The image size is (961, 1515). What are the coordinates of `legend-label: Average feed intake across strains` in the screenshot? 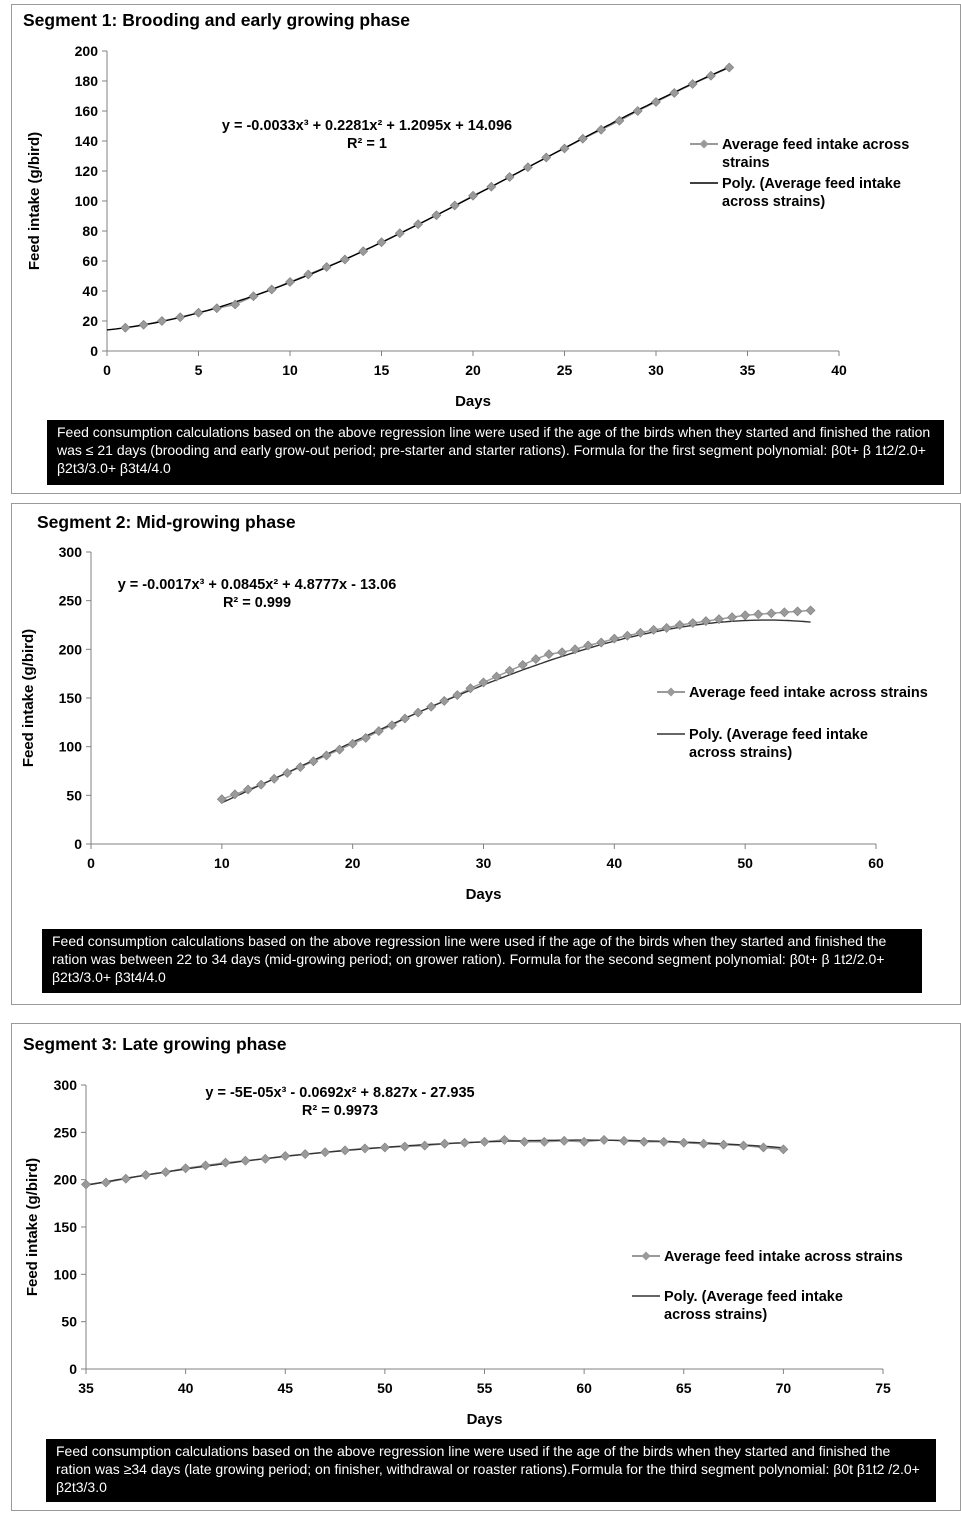 It's located at (783, 1257).